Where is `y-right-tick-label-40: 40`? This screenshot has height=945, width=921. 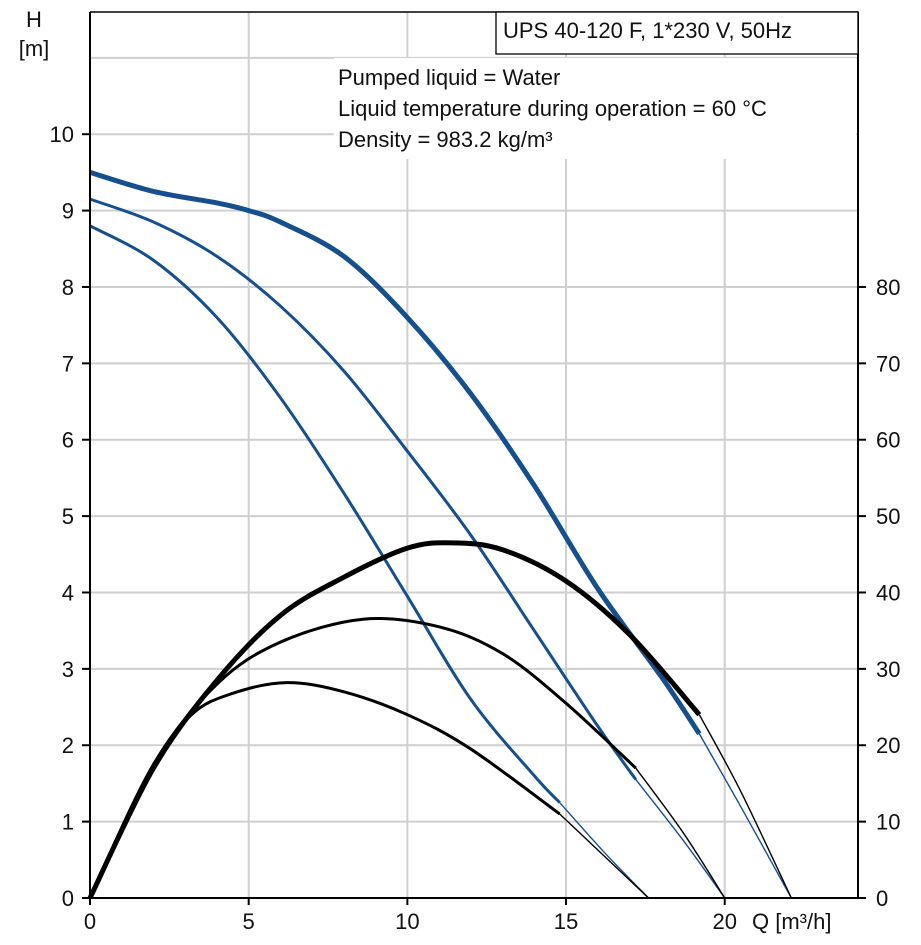 y-right-tick-label-40: 40 is located at coordinates (888, 592).